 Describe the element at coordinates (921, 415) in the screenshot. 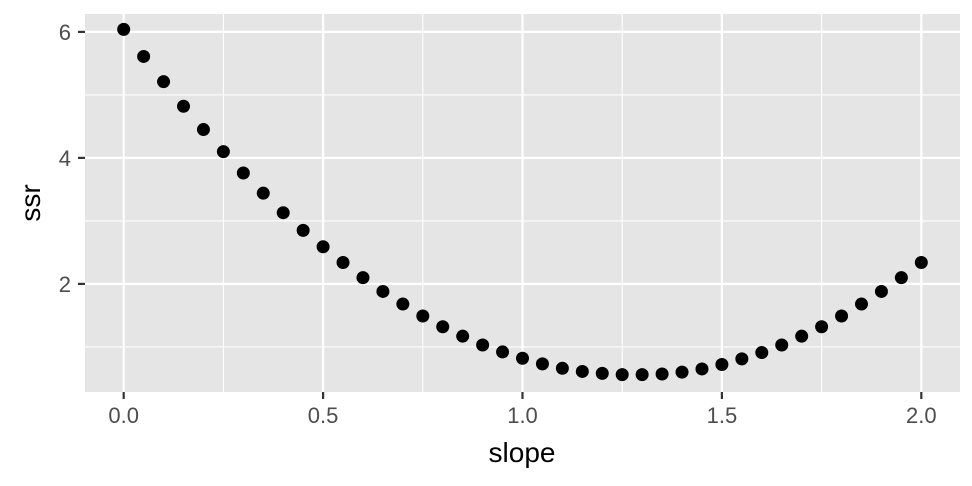

I see `x-tick-label: 2.0` at that location.